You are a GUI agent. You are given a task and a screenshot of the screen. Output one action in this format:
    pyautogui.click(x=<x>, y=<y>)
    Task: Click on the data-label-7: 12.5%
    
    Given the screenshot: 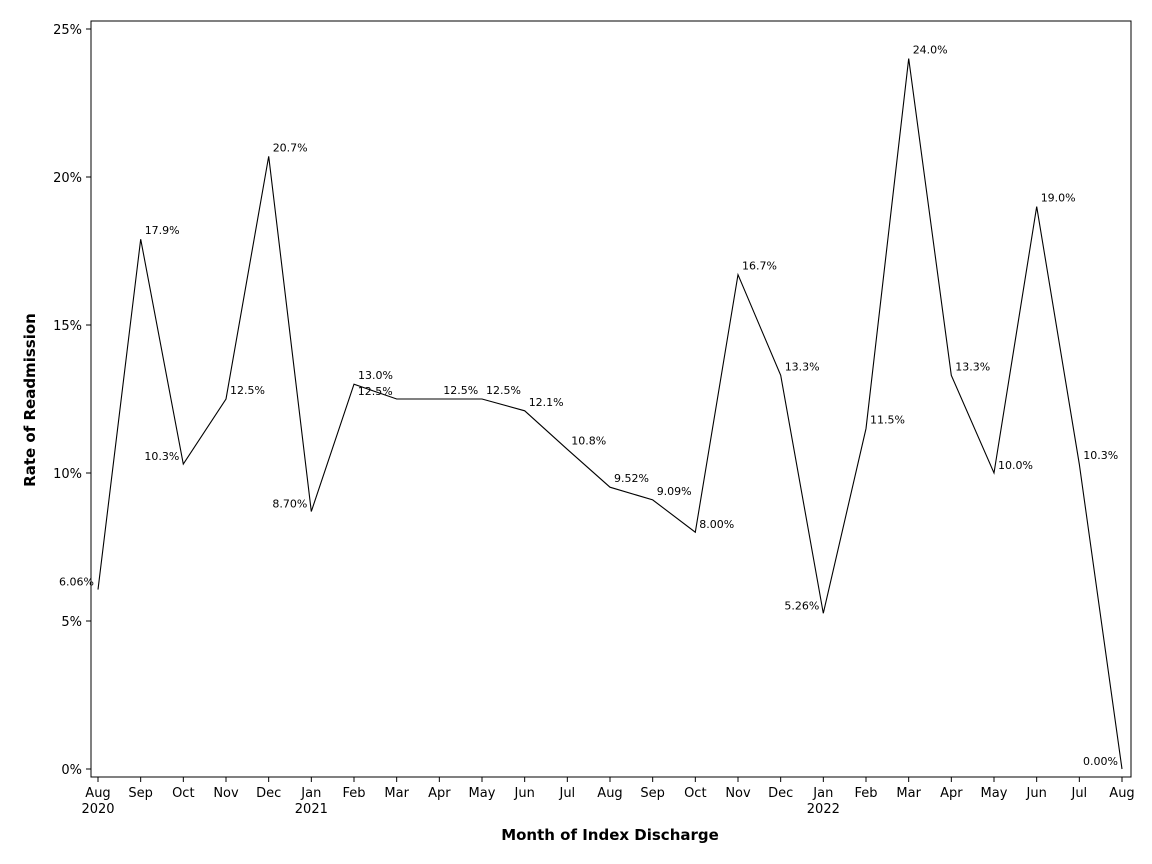 What is the action you would take?
    pyautogui.click(x=375, y=391)
    